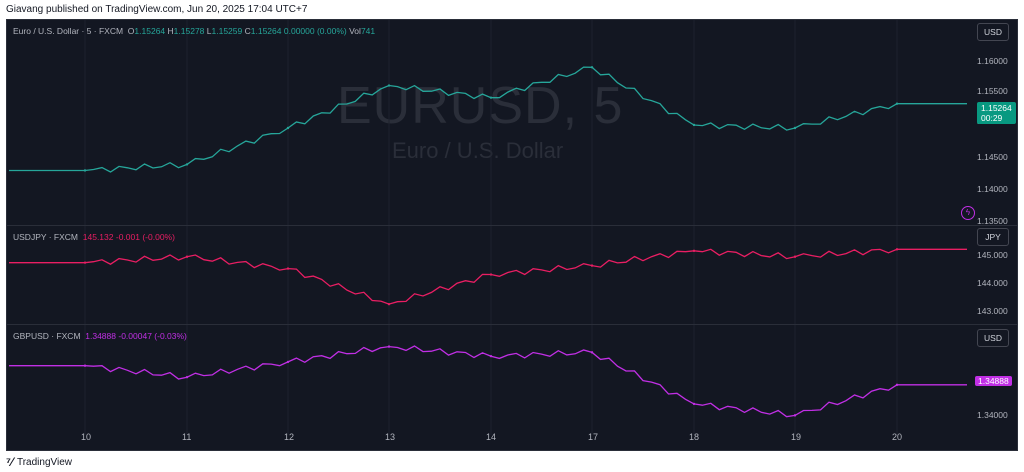  What do you see at coordinates (992, 61) in the screenshot?
I see `price-label: 1.16000` at bounding box center [992, 61].